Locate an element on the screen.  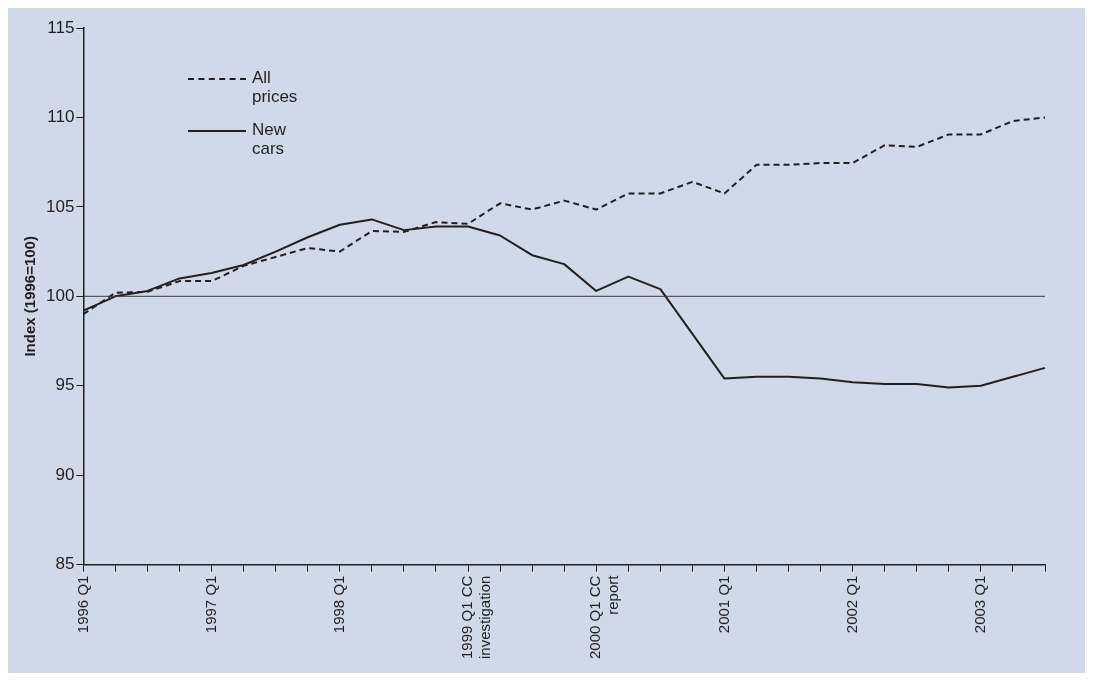
legend-label: All prices is located at coordinates (275, 87).